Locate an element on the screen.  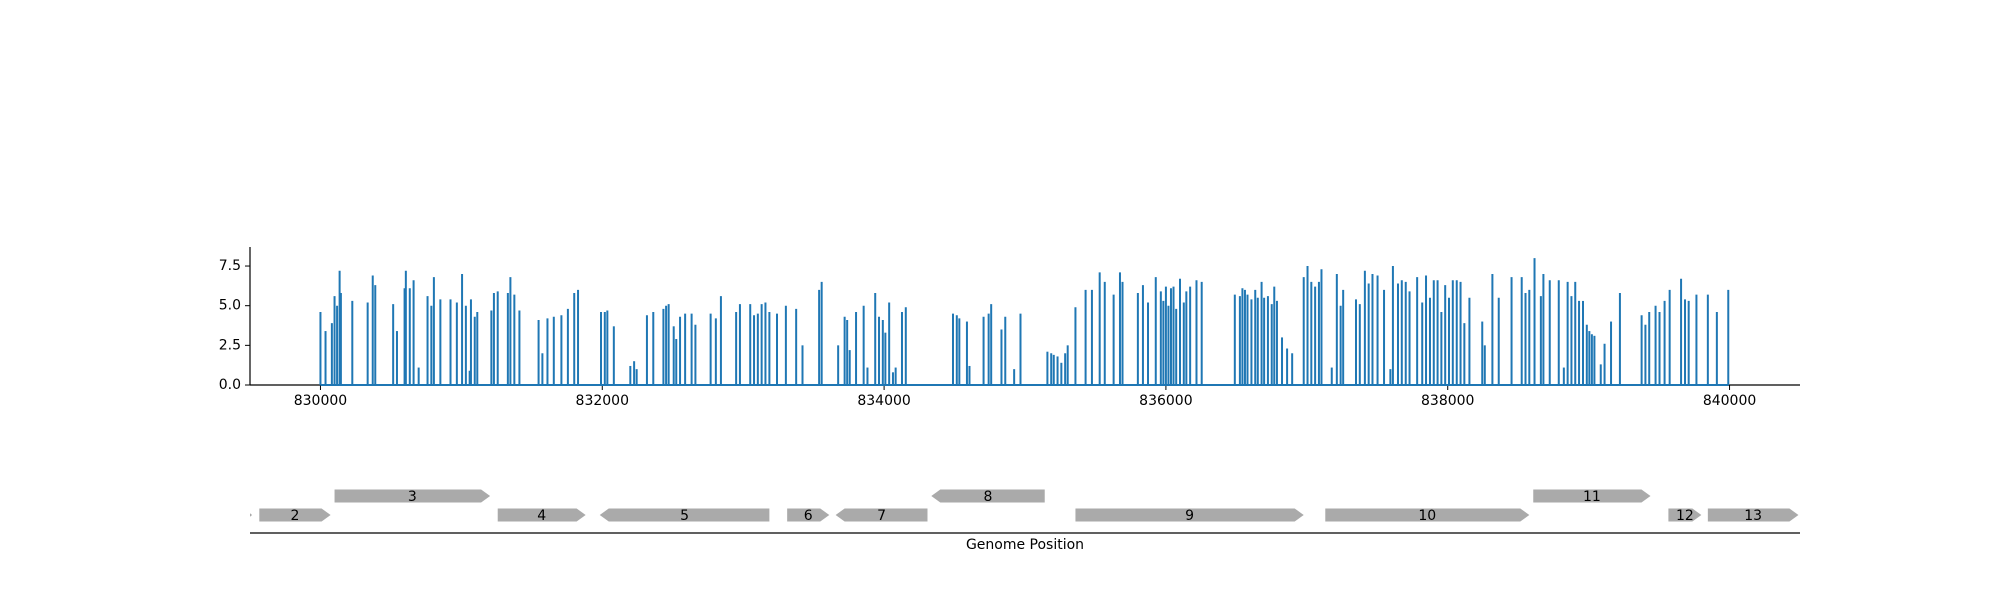
x-tick-label: 838000 is located at coordinates (1447, 401).